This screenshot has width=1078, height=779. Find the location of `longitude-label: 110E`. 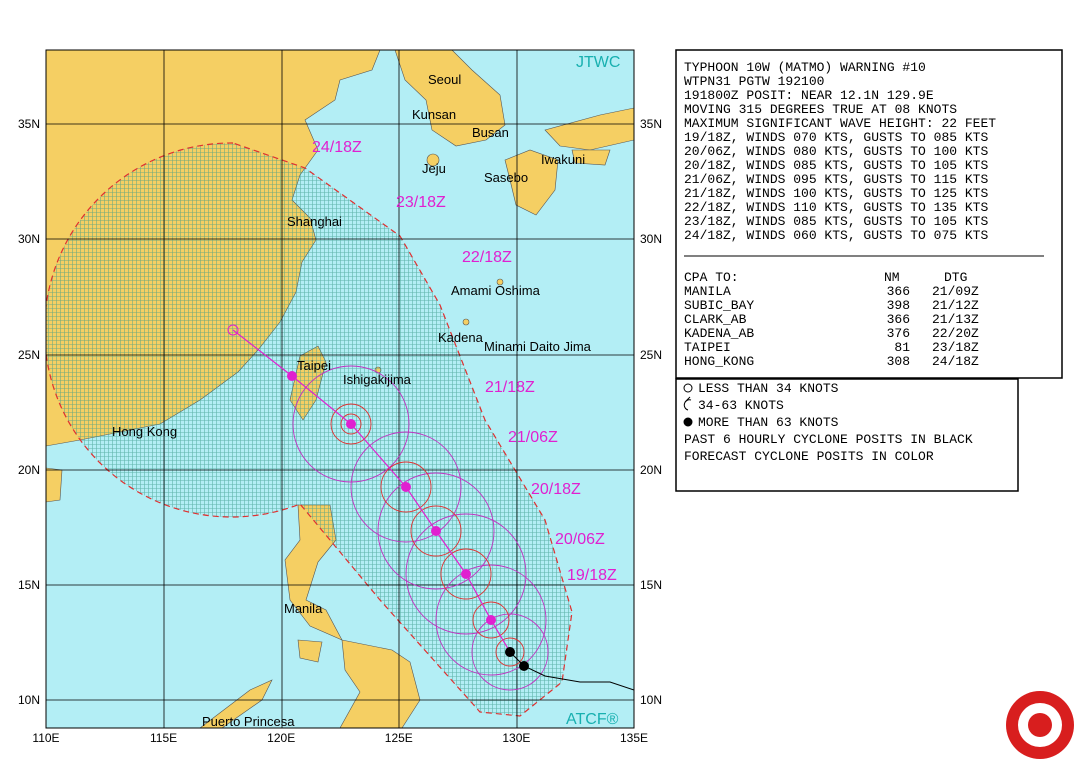

longitude-label: 110E is located at coordinates (45, 738).